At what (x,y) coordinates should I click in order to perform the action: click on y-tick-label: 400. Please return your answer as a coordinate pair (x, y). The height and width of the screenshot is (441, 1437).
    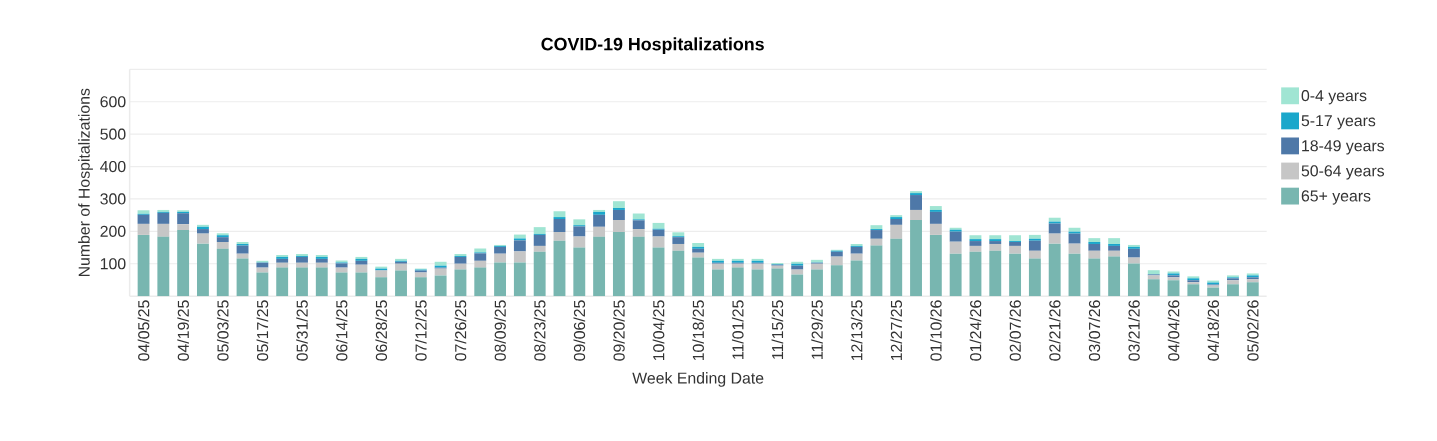
    Looking at the image, I should click on (113, 167).